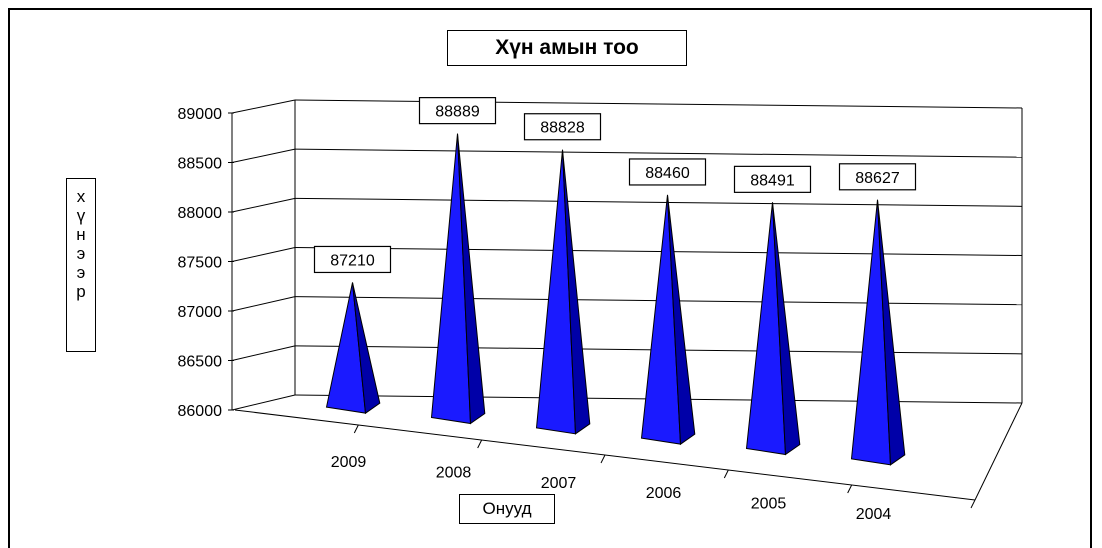  What do you see at coordinates (769, 504) in the screenshot?
I see `x-tick-label: 2005` at bounding box center [769, 504].